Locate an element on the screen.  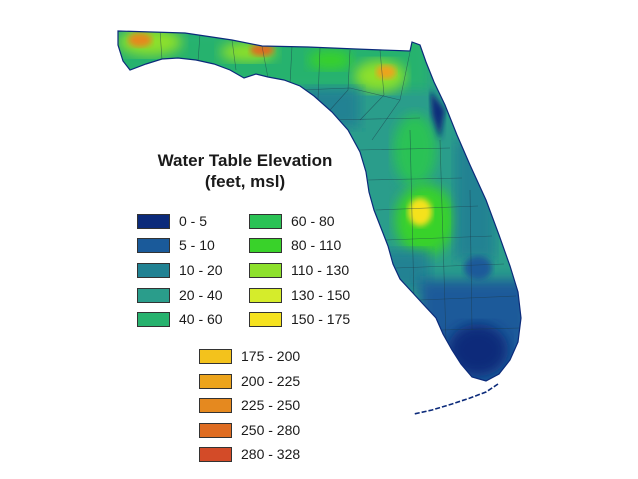
legend-title: Water Table Elevation (feet, msl) is located at coordinates (245, 171).